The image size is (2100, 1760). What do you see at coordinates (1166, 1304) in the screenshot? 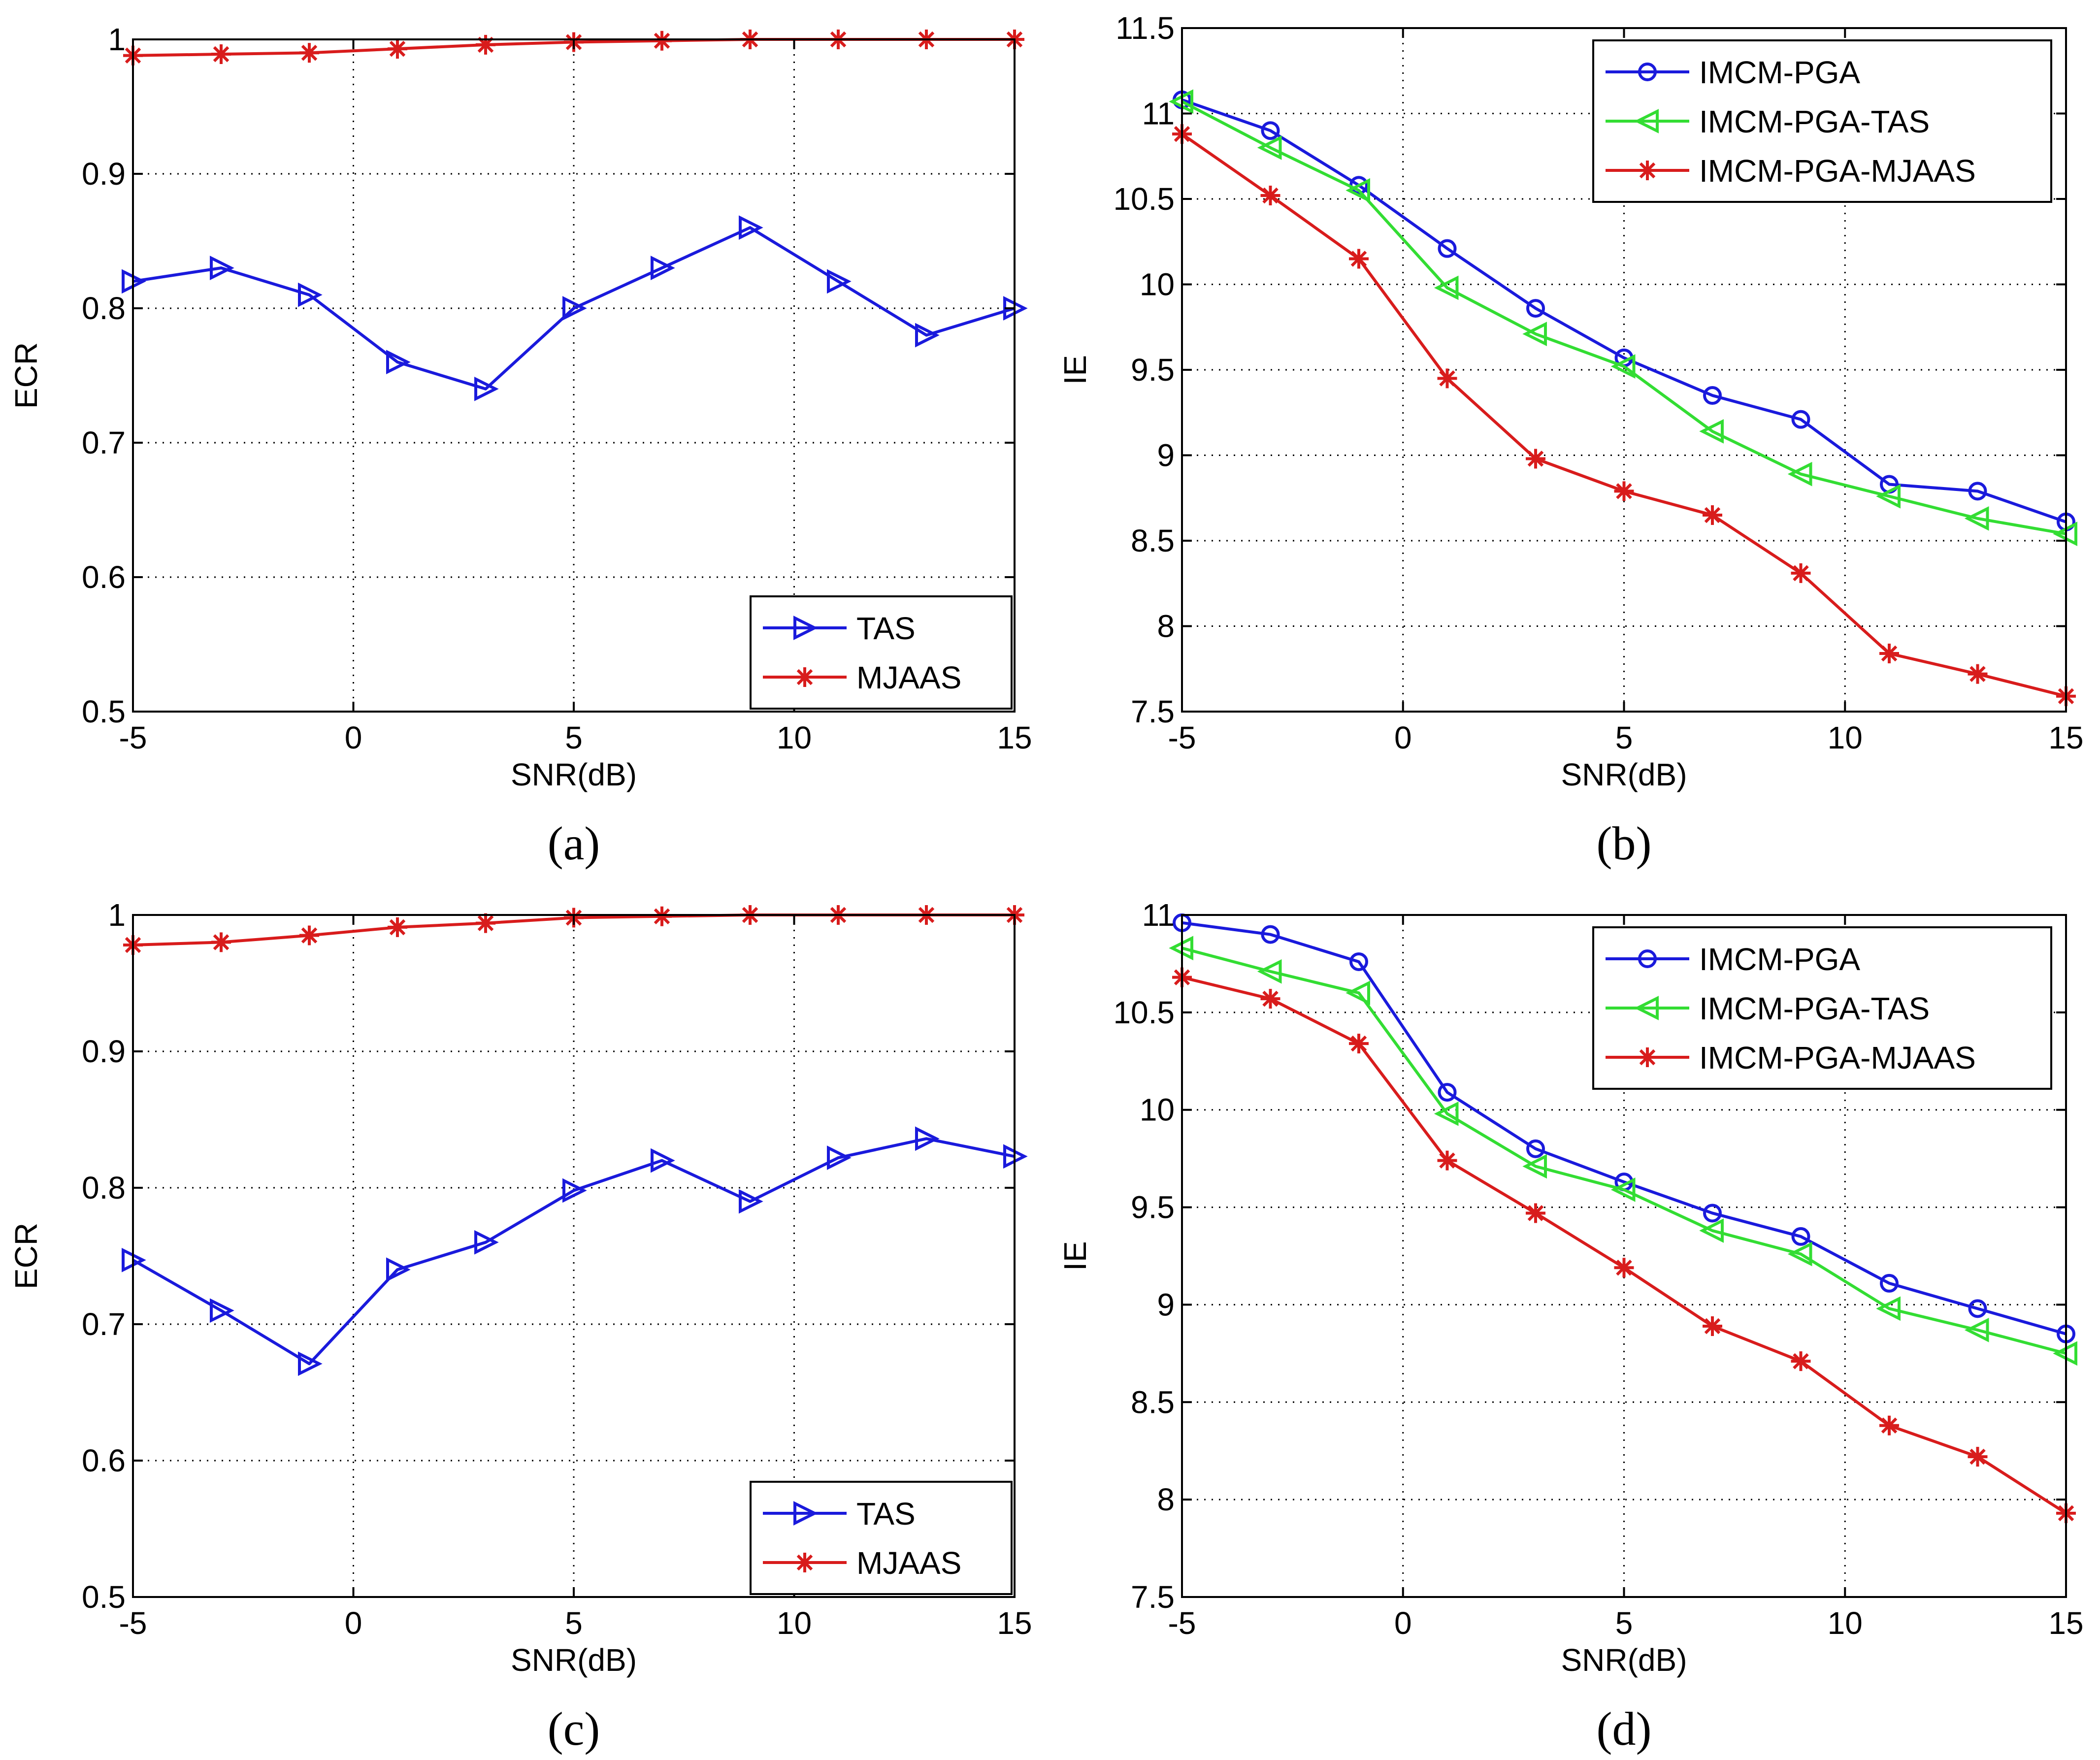
I see `y-tick-label: 9` at bounding box center [1166, 1304].